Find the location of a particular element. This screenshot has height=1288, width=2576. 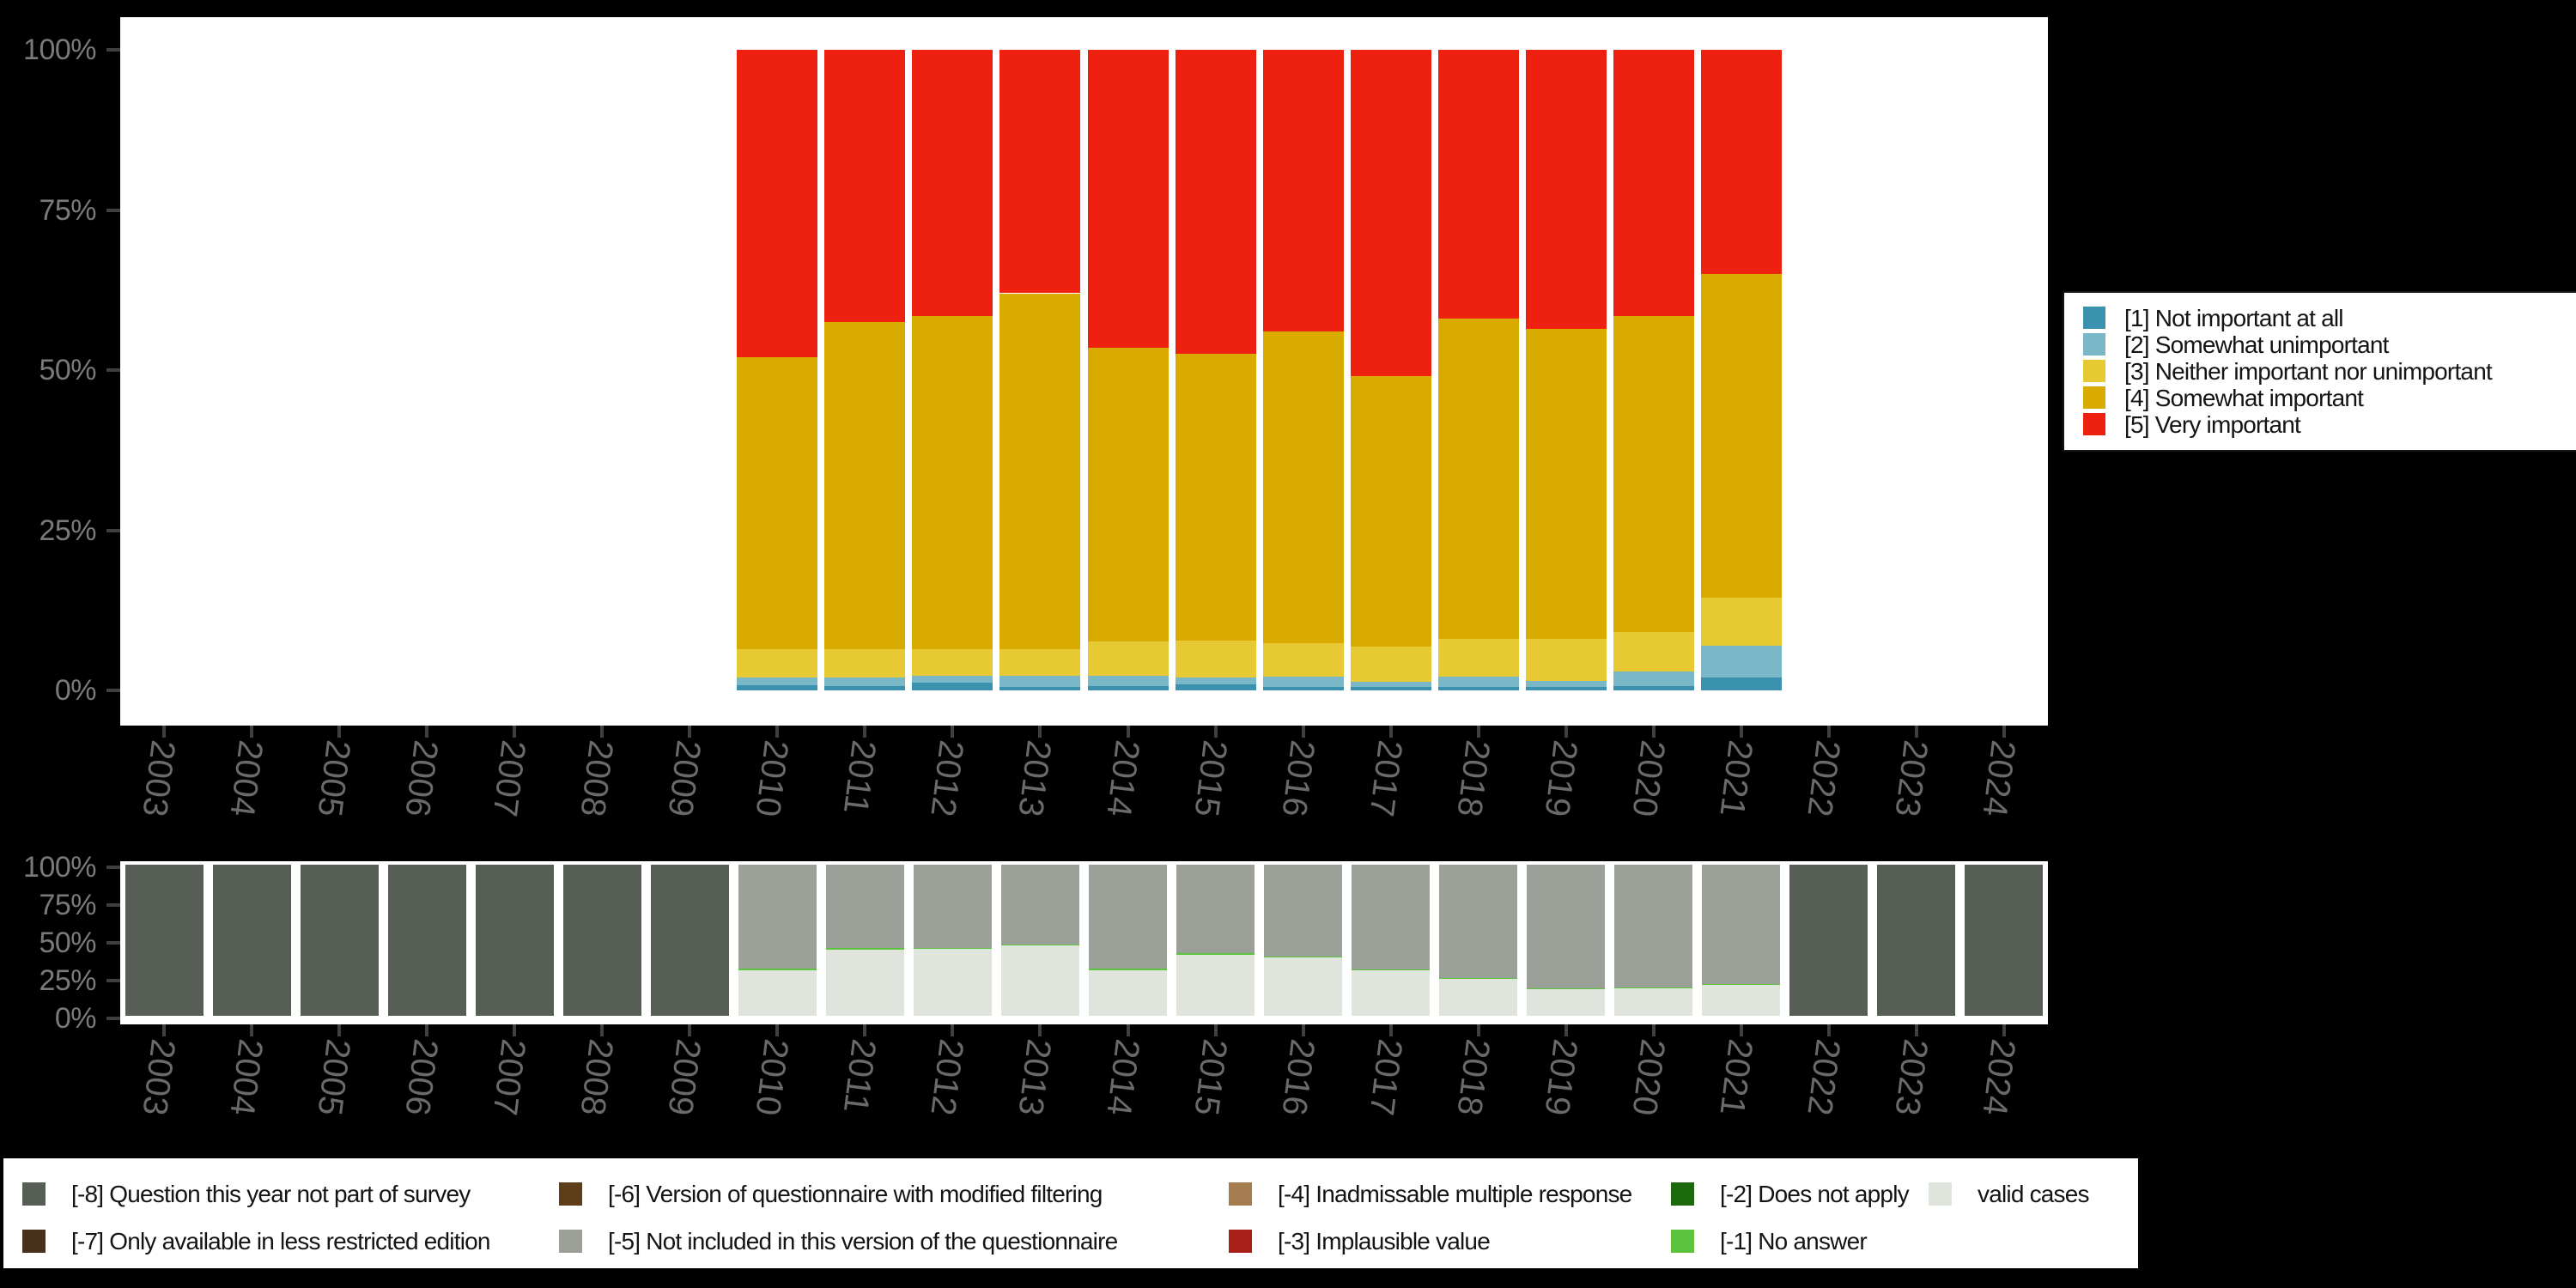

bar-2022 is located at coordinates (1829, 940).